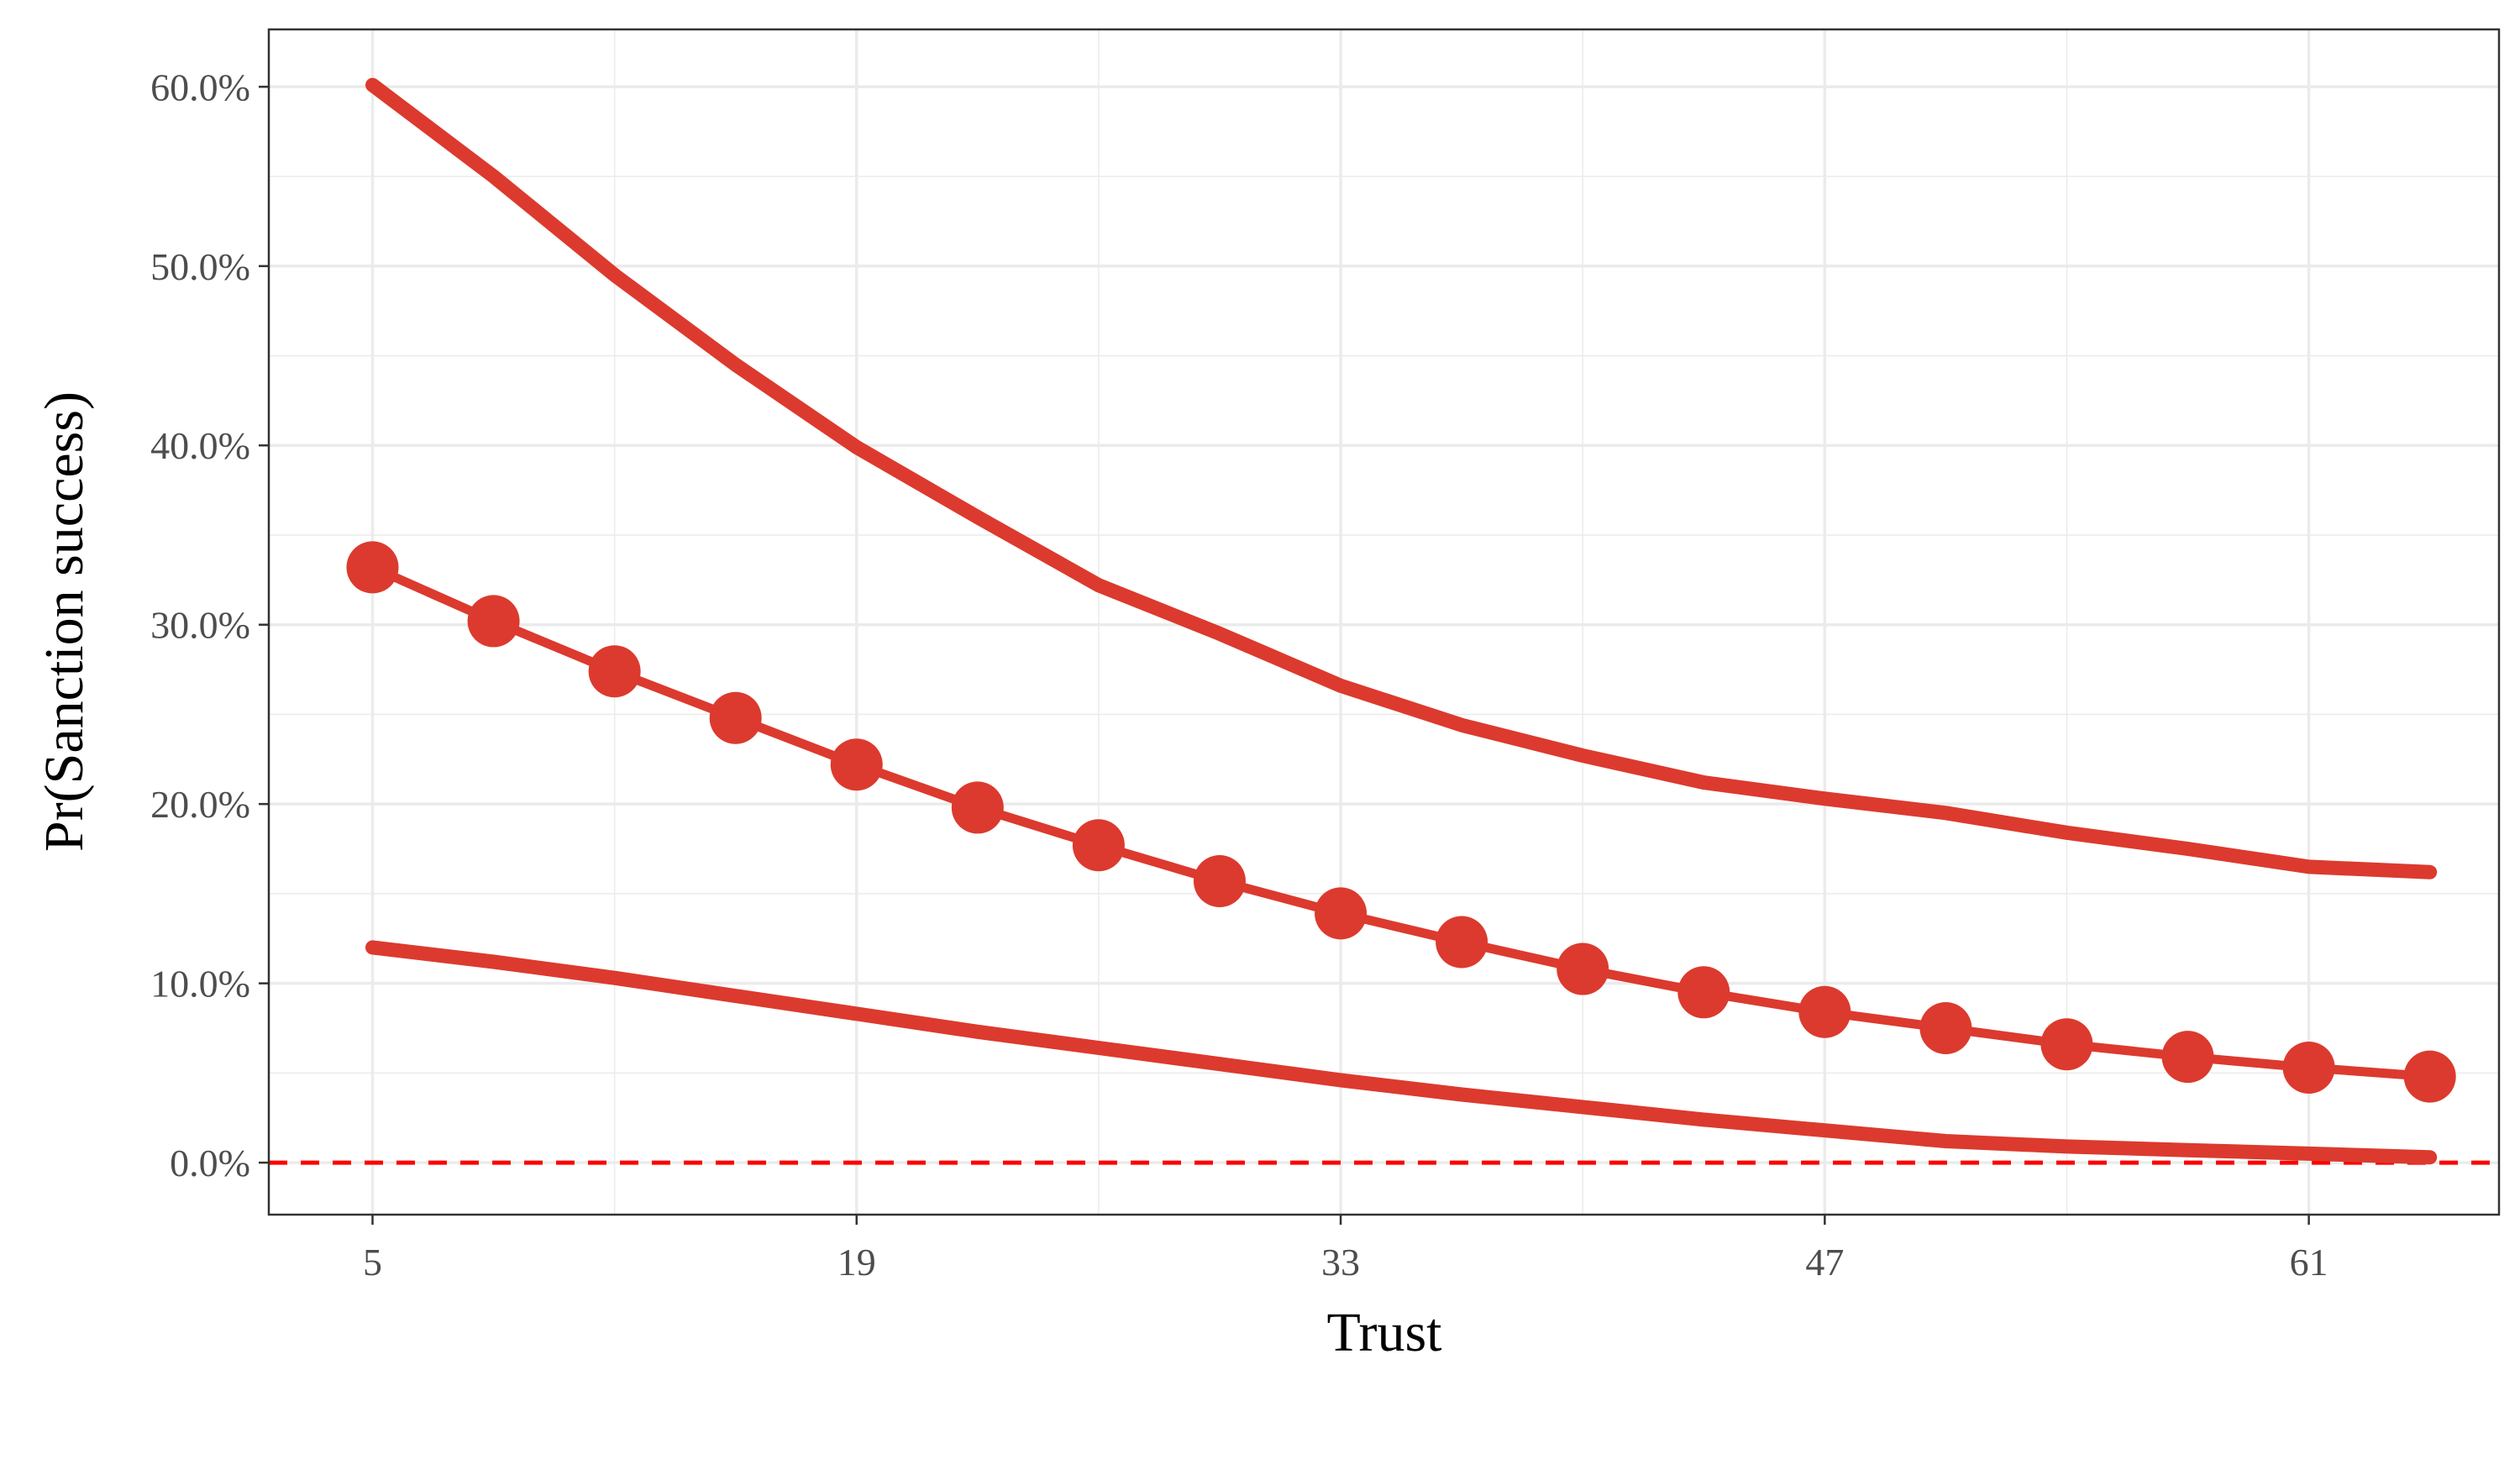  Describe the element at coordinates (200, 804) in the screenshot. I see `y-tick-label: 20.0%` at that location.